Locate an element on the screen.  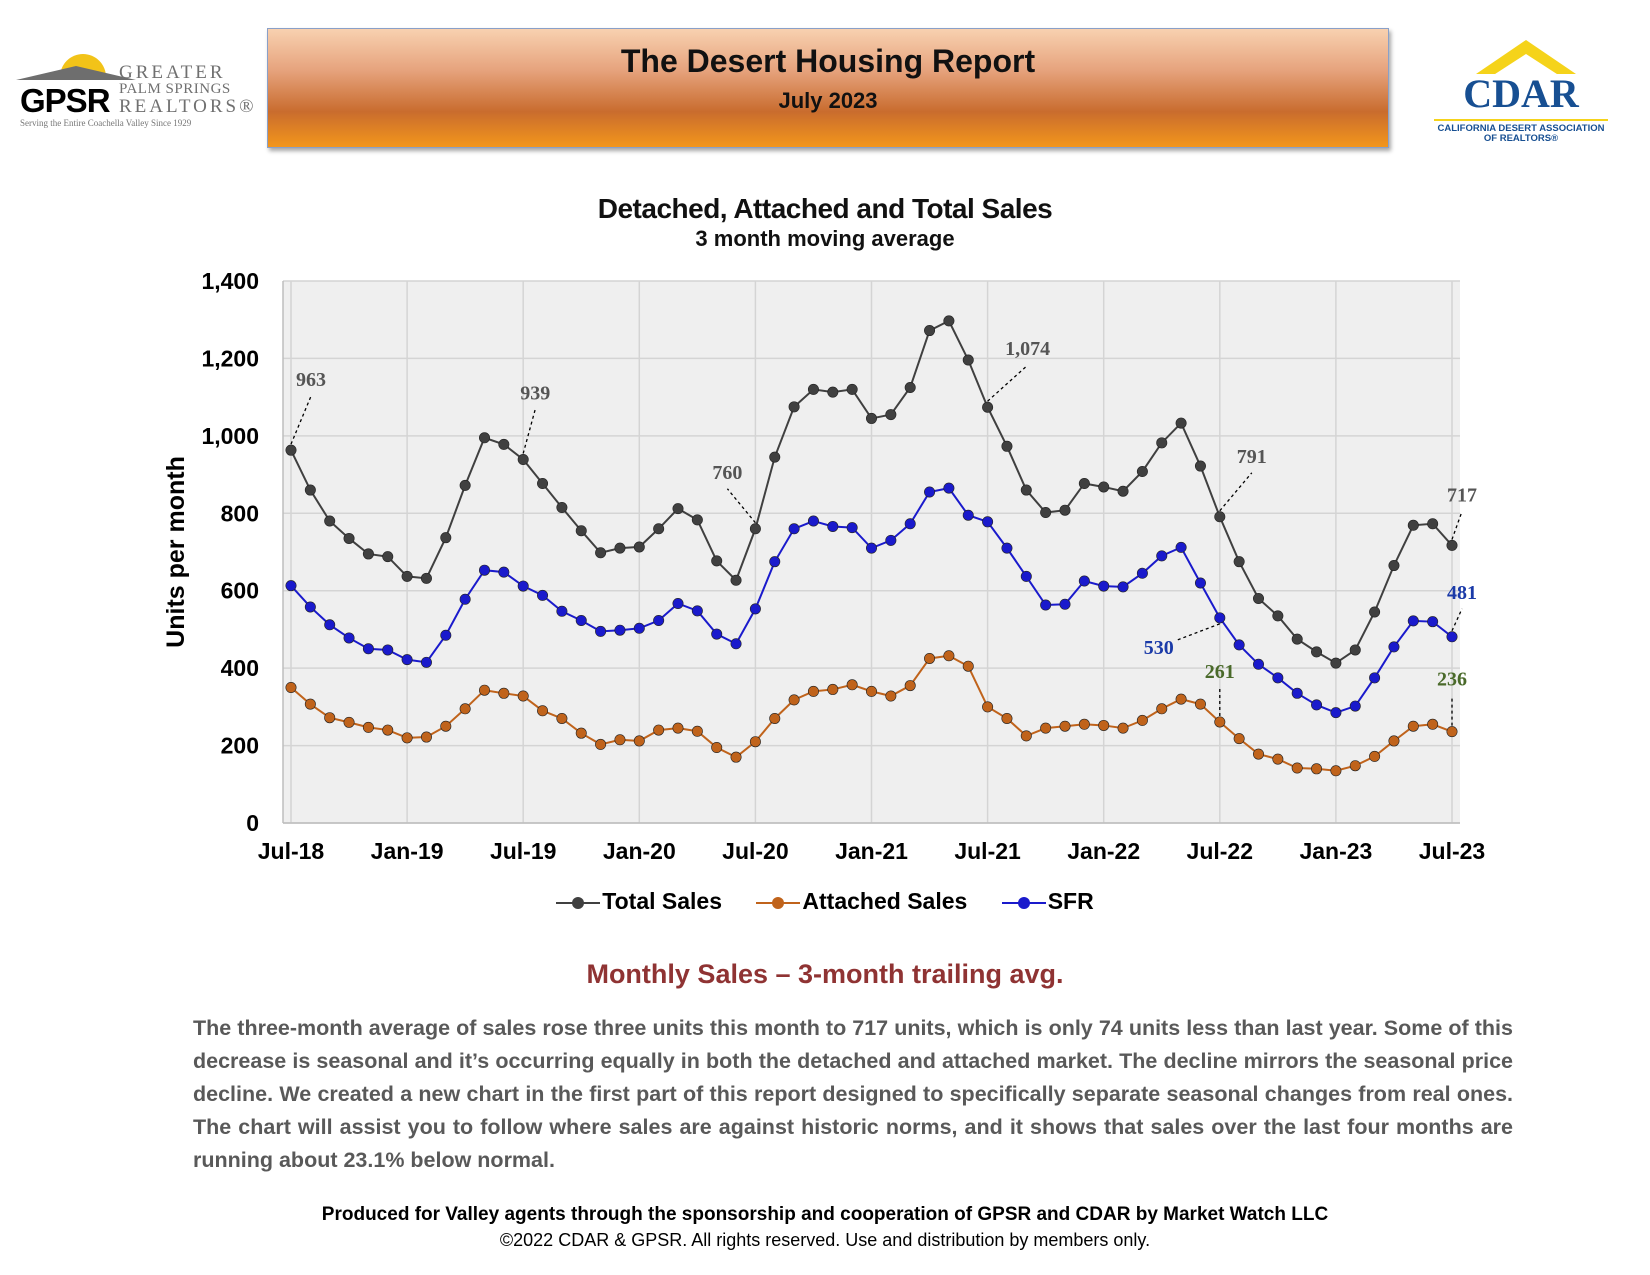
legend-item-attached-sales: Attached Sales is located at coordinates (861, 901).